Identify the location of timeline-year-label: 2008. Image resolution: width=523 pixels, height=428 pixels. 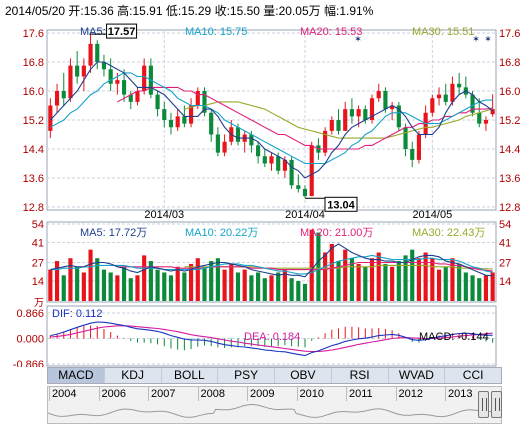
(212, 394).